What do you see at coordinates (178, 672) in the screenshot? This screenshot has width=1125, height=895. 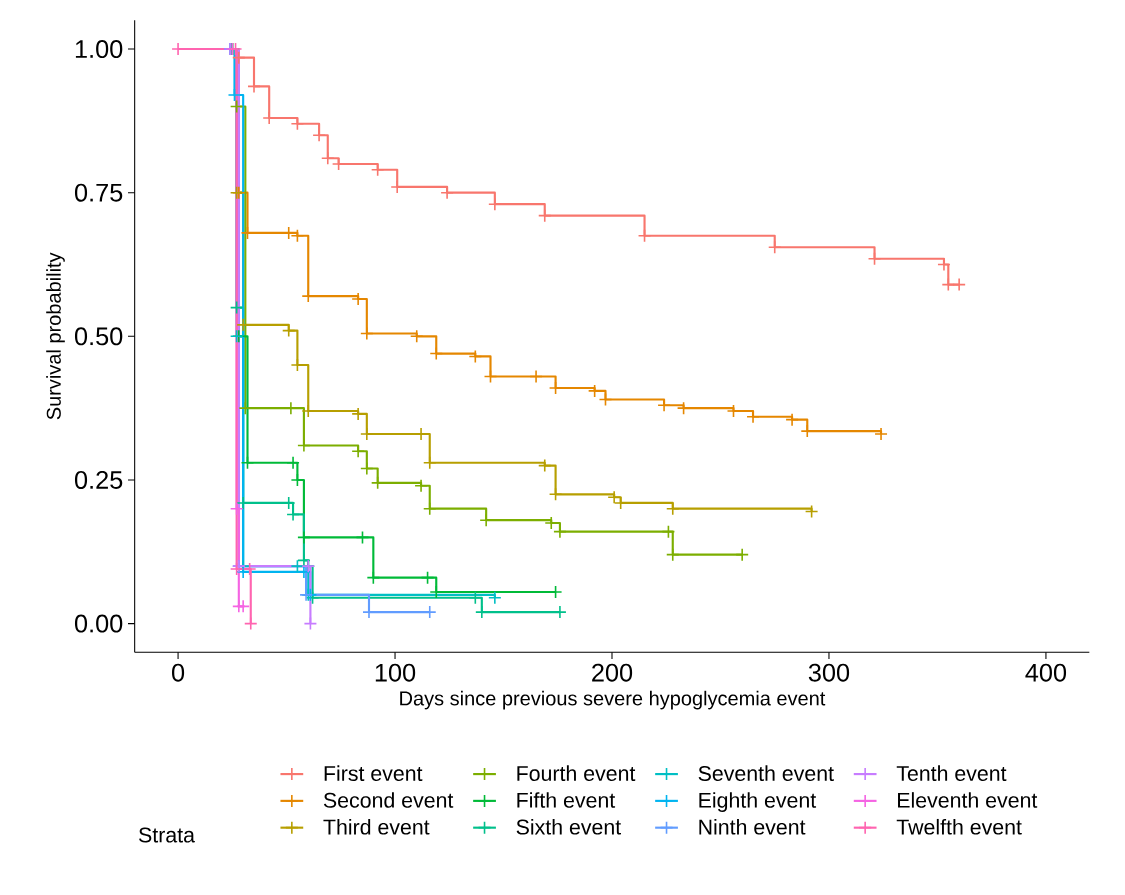 I see `x-tick-label: 0` at bounding box center [178, 672].